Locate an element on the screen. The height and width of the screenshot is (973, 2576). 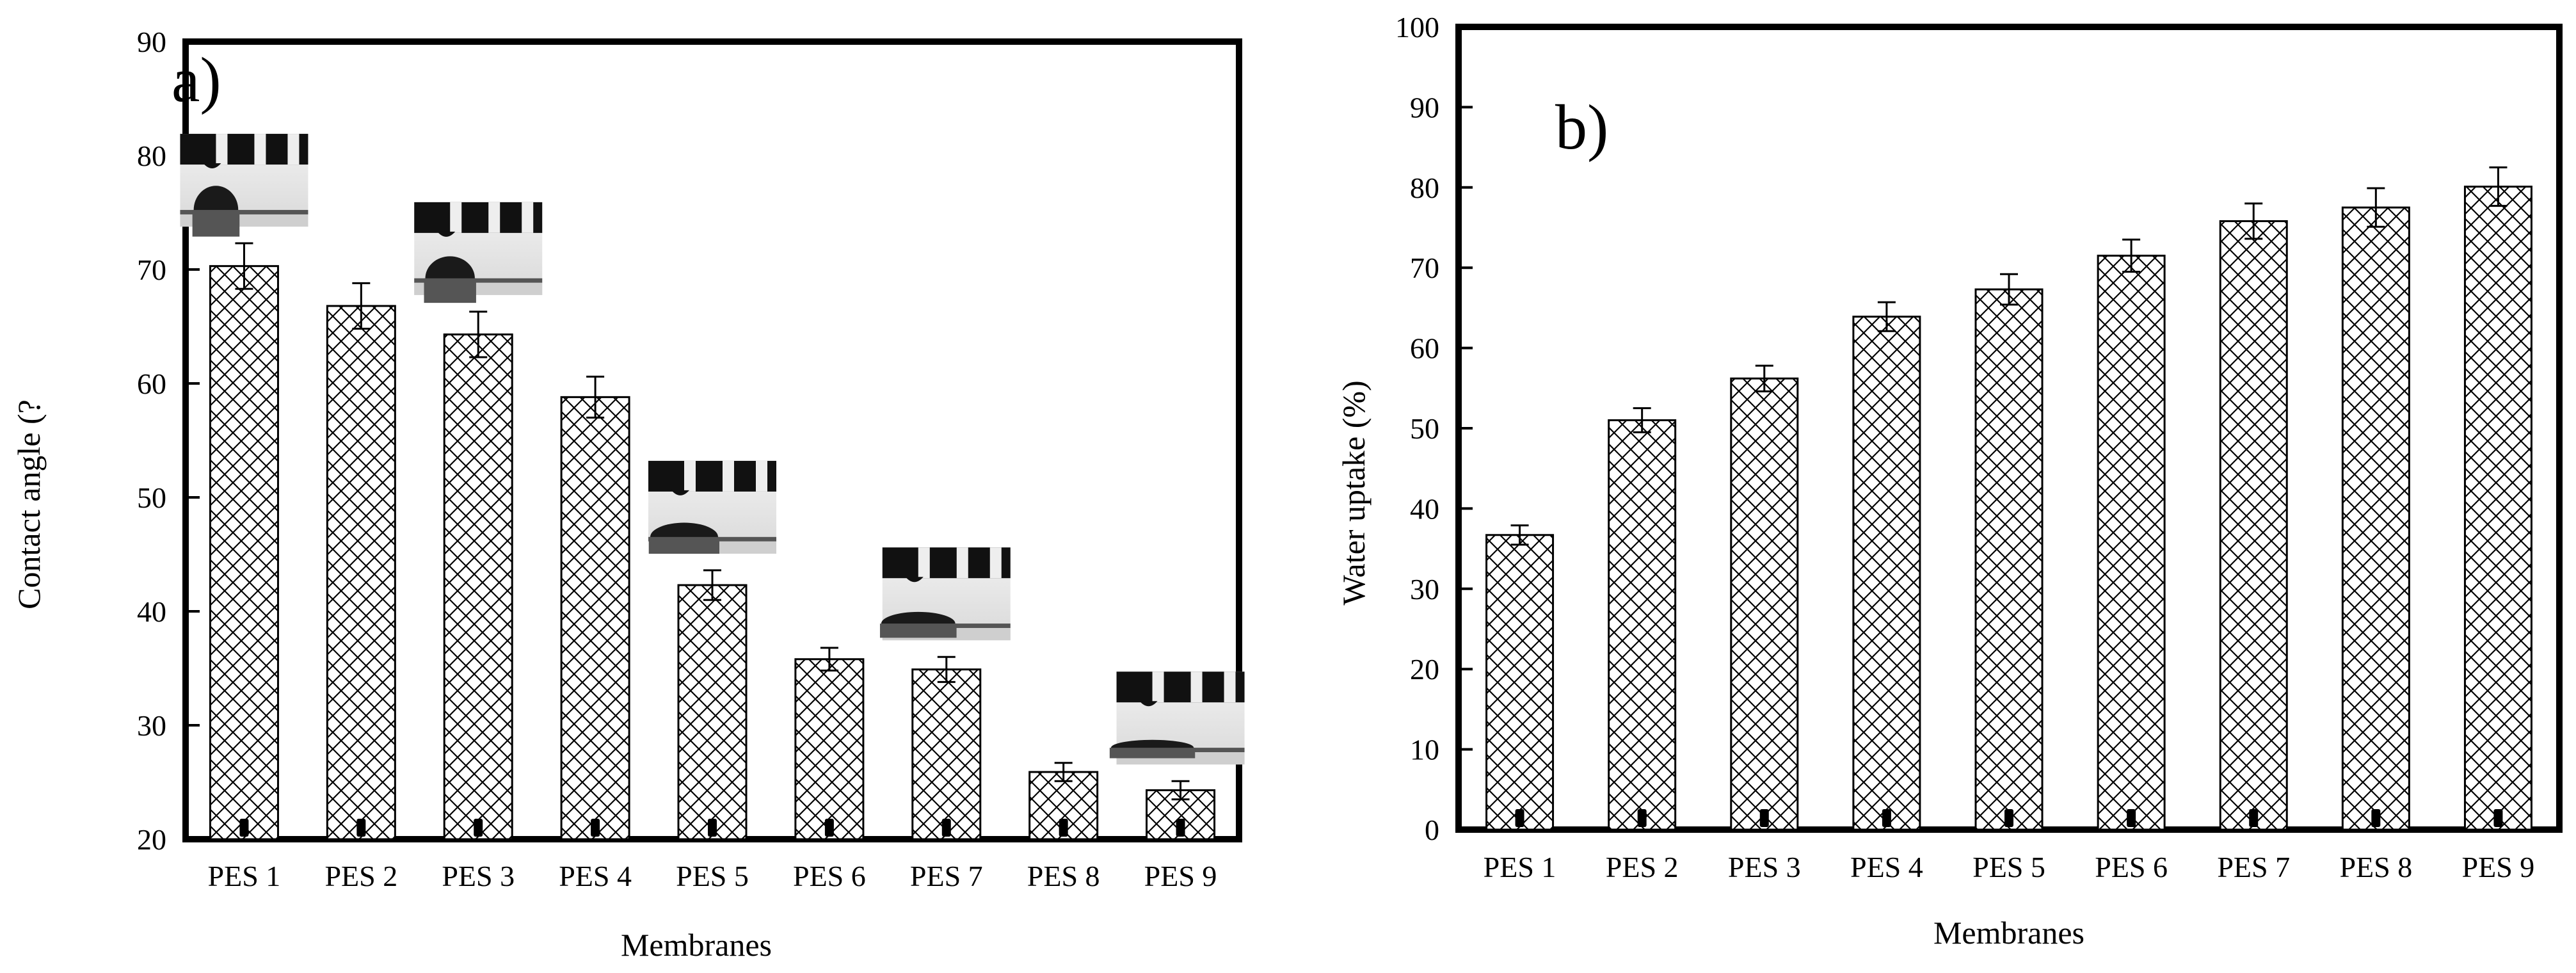
panel-label: b) is located at coordinates (1581, 127).